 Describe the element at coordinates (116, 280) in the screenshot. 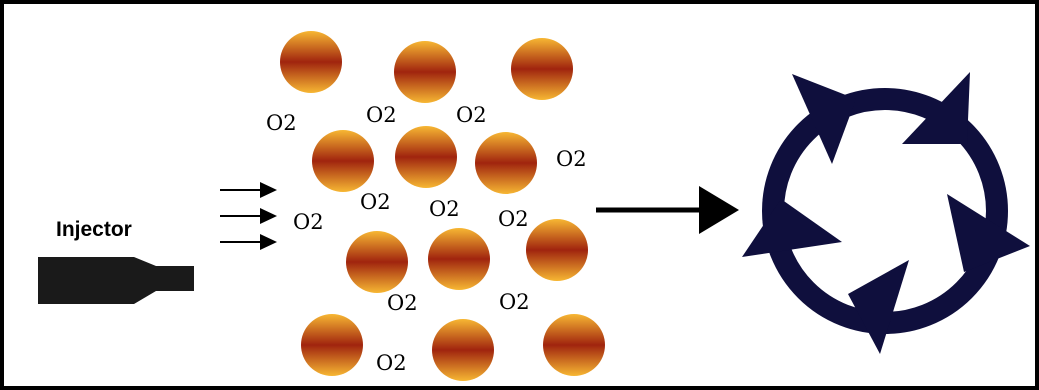

I see `injector-body-icon` at that location.